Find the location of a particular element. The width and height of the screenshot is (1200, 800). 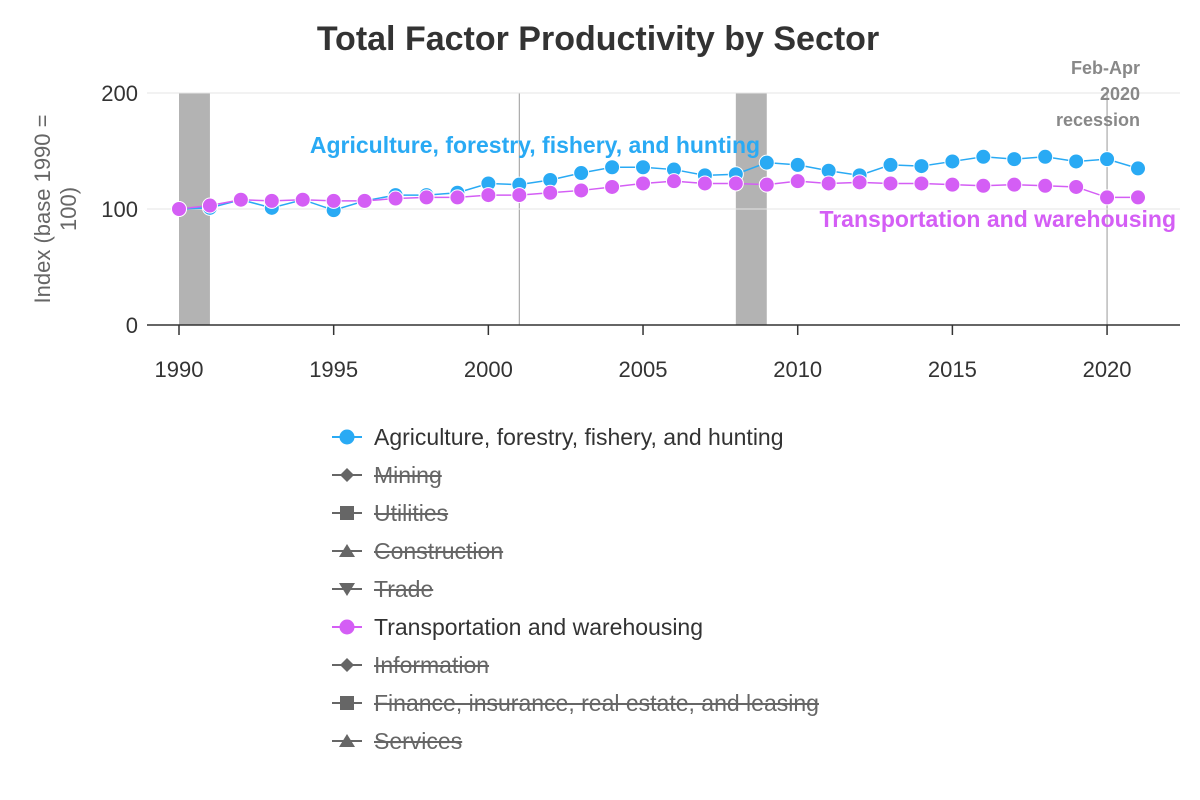

y-tick-label: 100 is located at coordinates (119, 209).